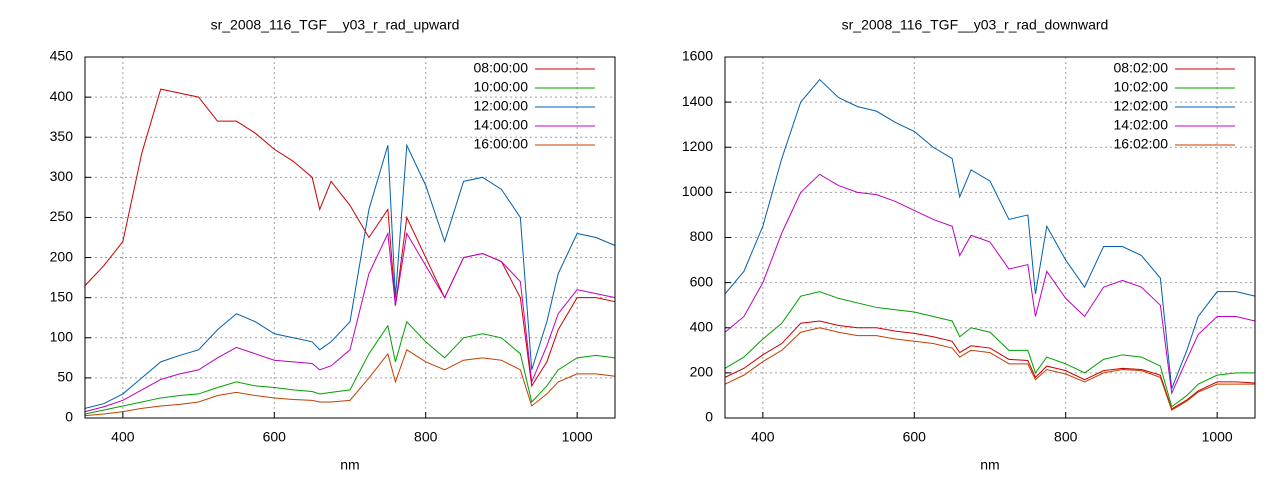 The width and height of the screenshot is (1280, 480). What do you see at coordinates (1141, 87) in the screenshot?
I see `legend-label: 10:02:00` at bounding box center [1141, 87].